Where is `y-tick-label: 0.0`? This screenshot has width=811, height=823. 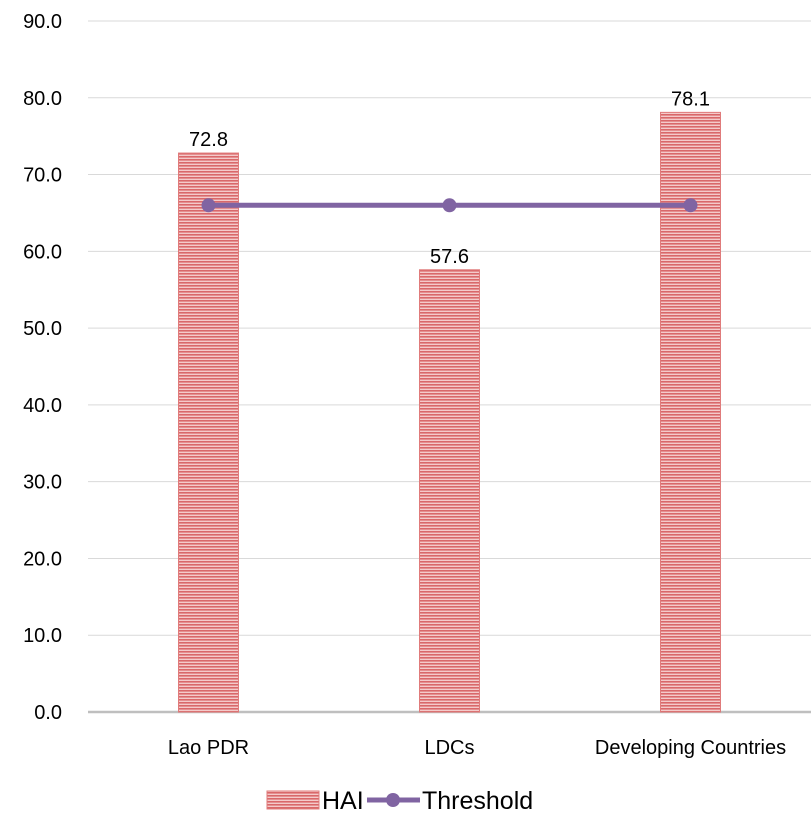 y-tick-label: 0.0 is located at coordinates (48, 713).